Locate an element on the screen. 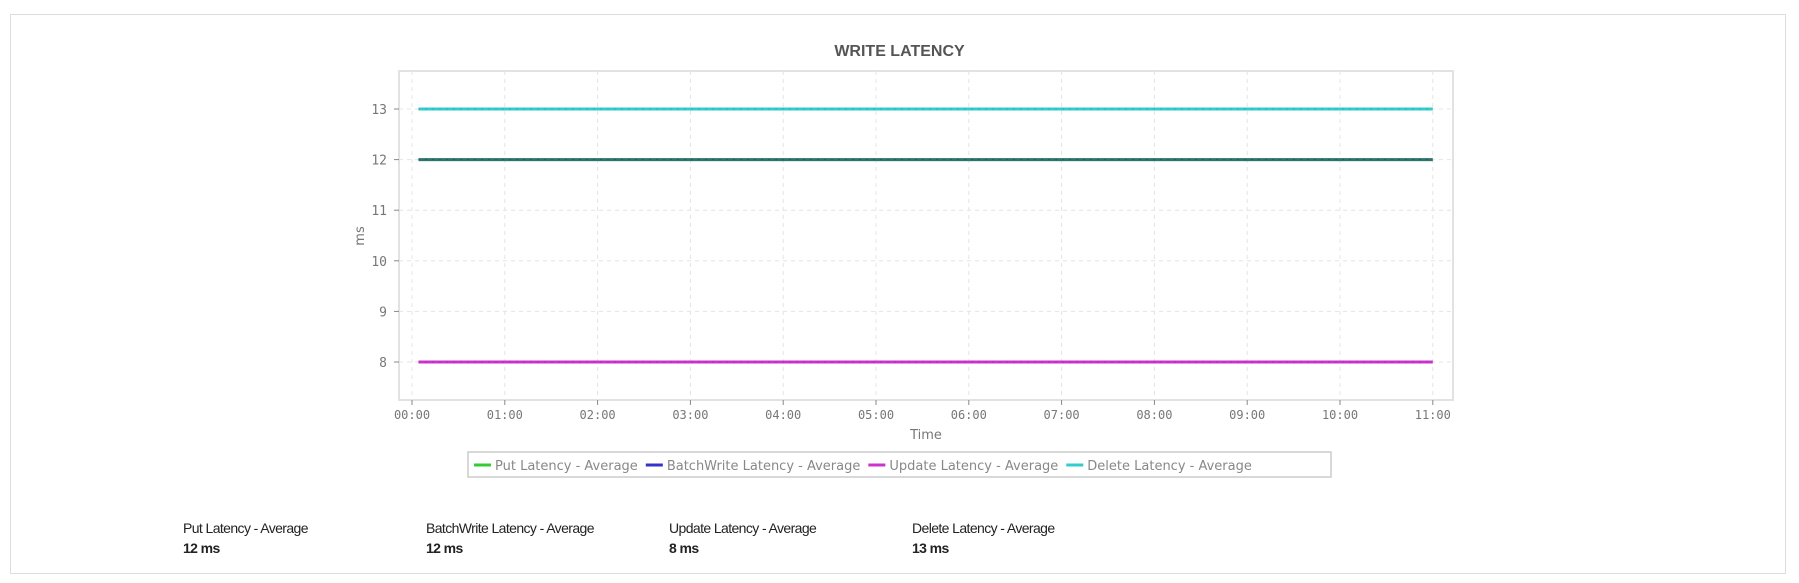 The image size is (1799, 583). y-tick-label: 12 is located at coordinates (379, 161).